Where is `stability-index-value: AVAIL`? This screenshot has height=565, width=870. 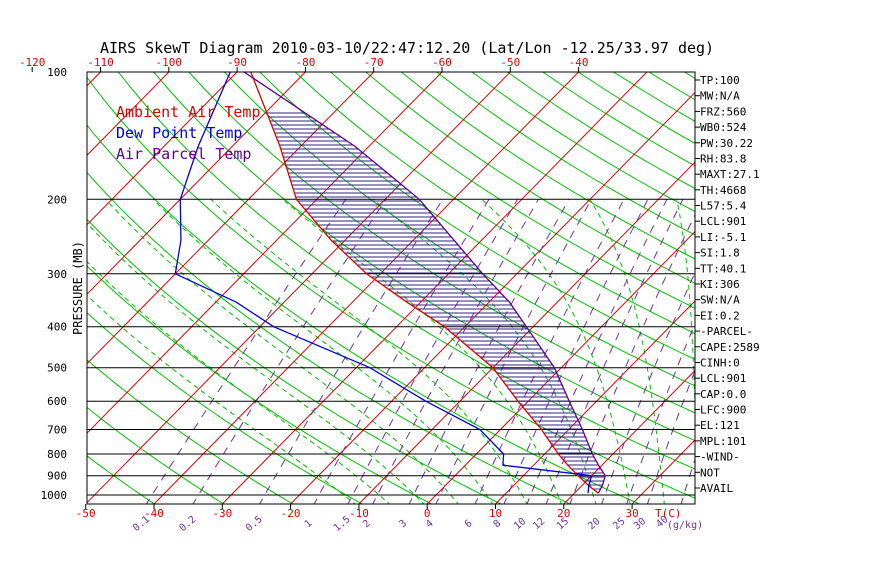 stability-index-value: AVAIL is located at coordinates (716, 488).